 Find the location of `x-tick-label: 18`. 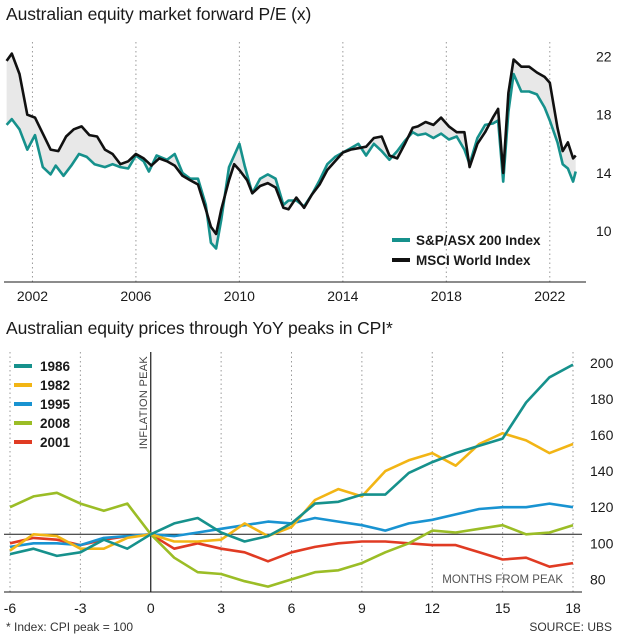

x-tick-label: 18 is located at coordinates (573, 608).